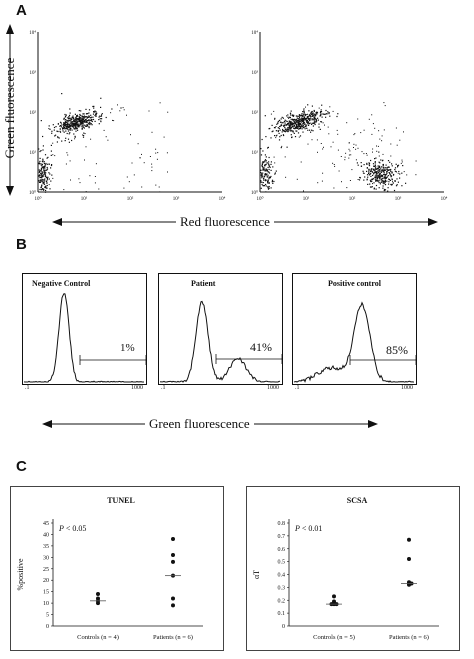 This screenshot has height=659, width=474. Describe the element at coordinates (72, 528) in the screenshot. I see `p-value-annotation: P < 0.05` at that location.